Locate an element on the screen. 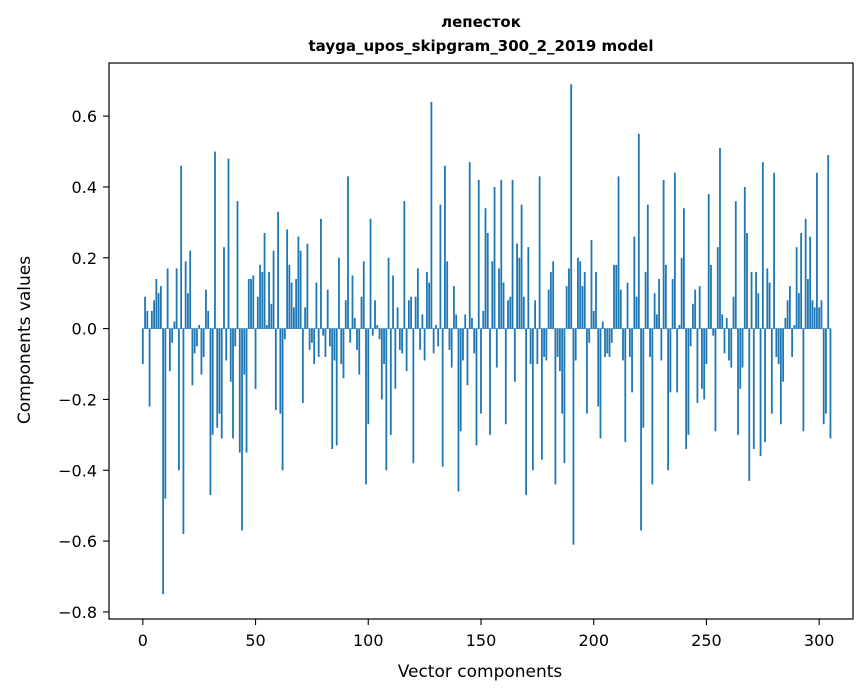 The width and height of the screenshot is (867, 696). x-tick-label: 0 is located at coordinates (143, 640).